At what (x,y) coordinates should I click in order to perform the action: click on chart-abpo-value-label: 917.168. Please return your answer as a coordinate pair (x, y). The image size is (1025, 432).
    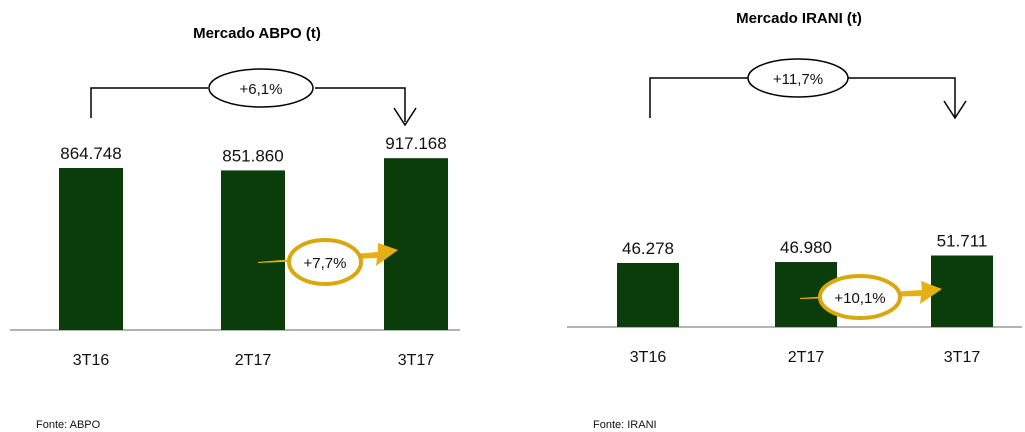
    Looking at the image, I should click on (415, 143).